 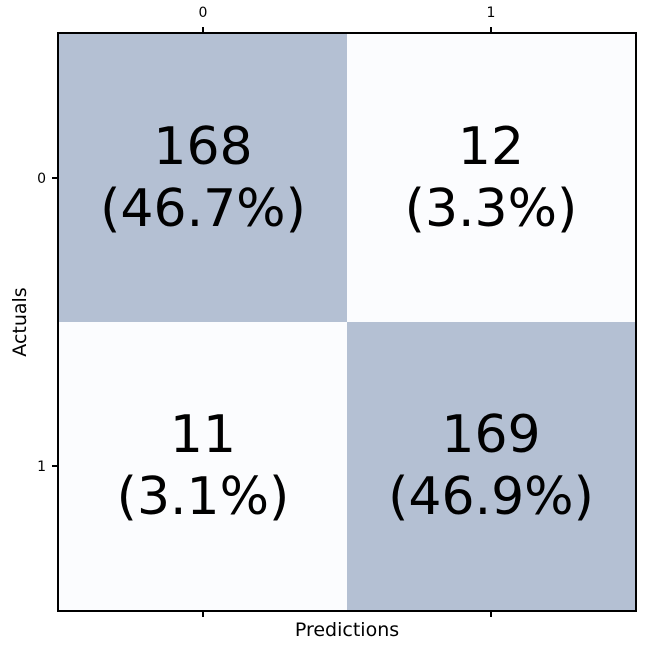 I want to click on cell-count: 11, so click(x=203, y=434).